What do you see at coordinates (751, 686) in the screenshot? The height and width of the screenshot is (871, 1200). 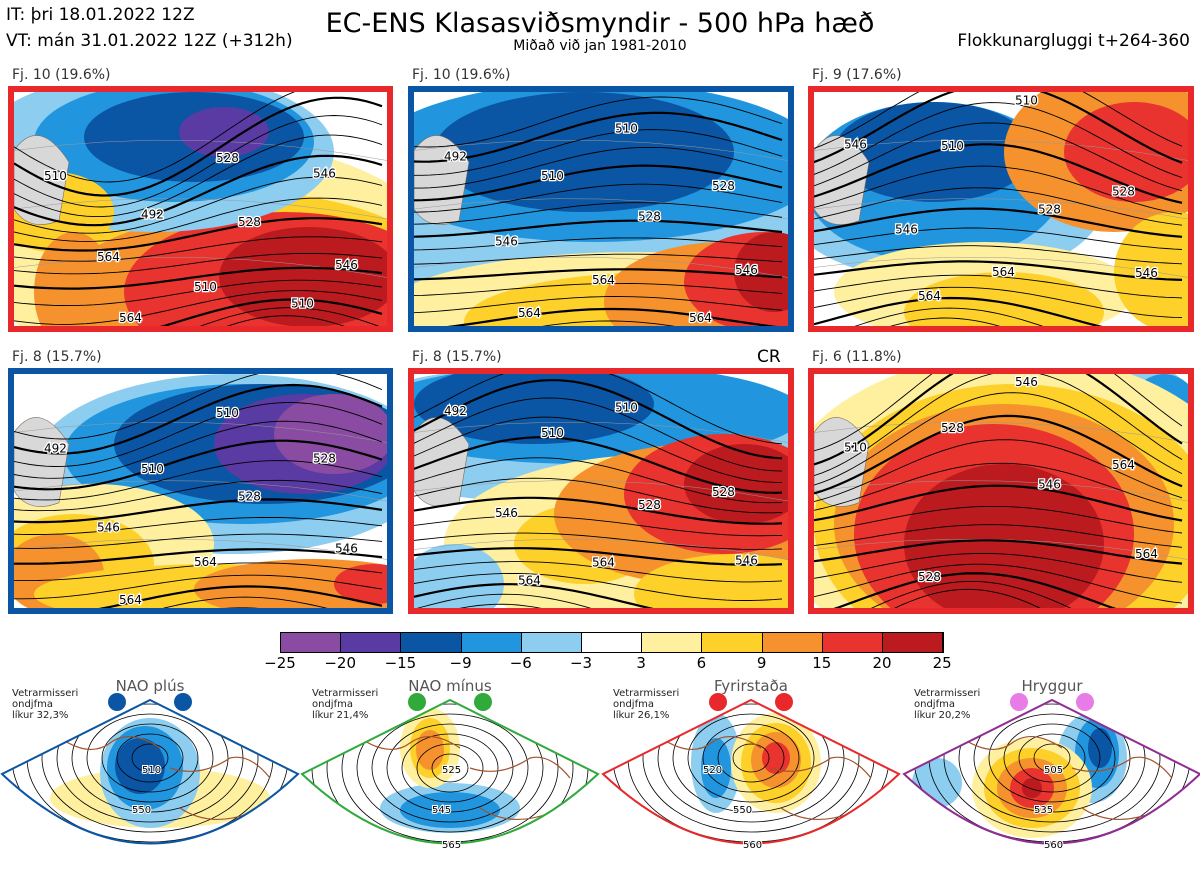 I see `regime-title: Fyrirstaða` at bounding box center [751, 686].